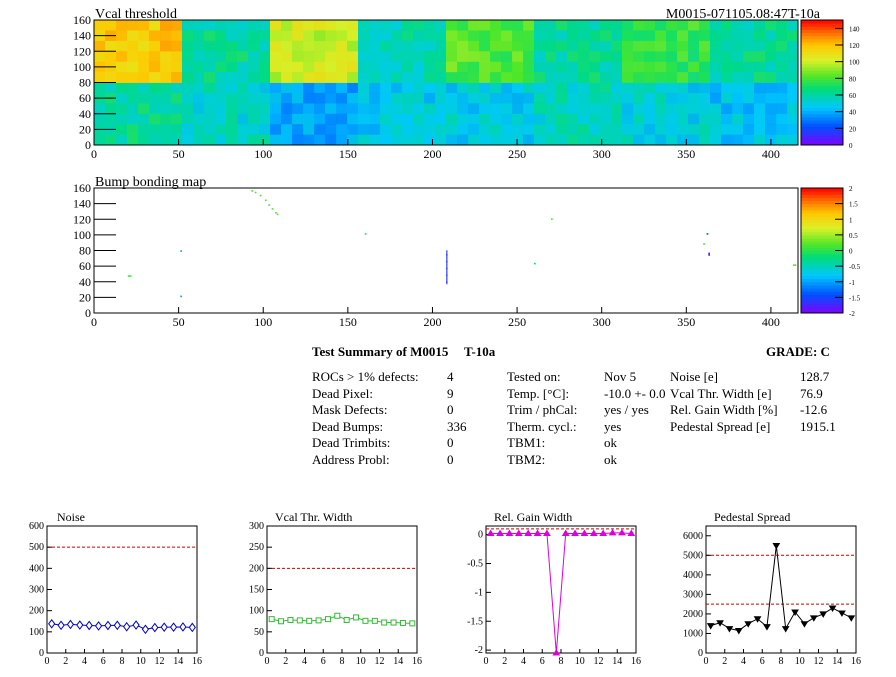 The height and width of the screenshot is (677, 896). I want to click on vcal-width-point, so click(393, 622).